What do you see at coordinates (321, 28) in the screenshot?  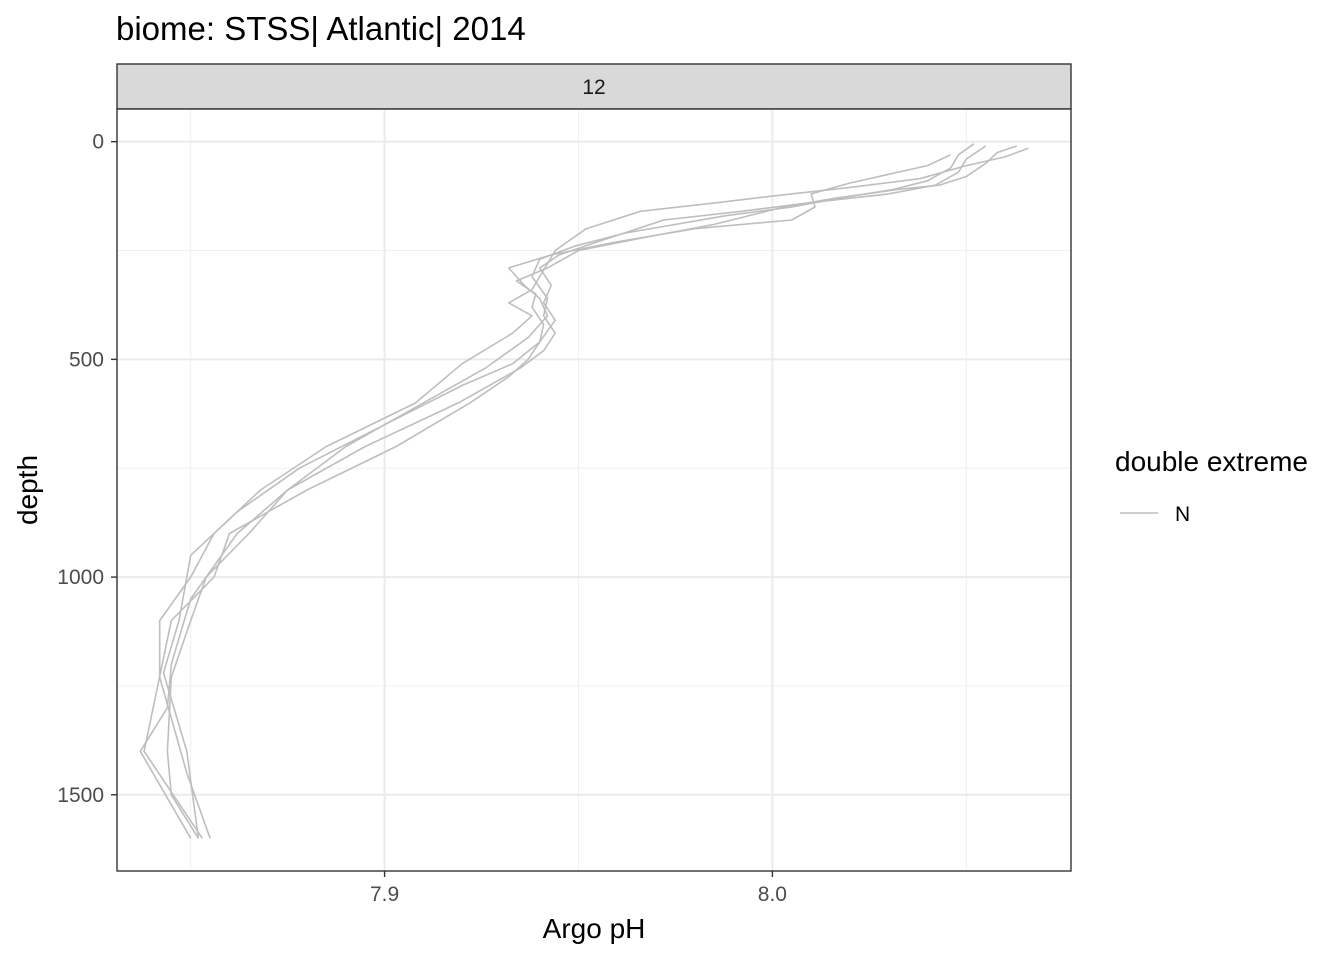 I see `chart-title: biome: STSS| Atlantic| 2014` at bounding box center [321, 28].